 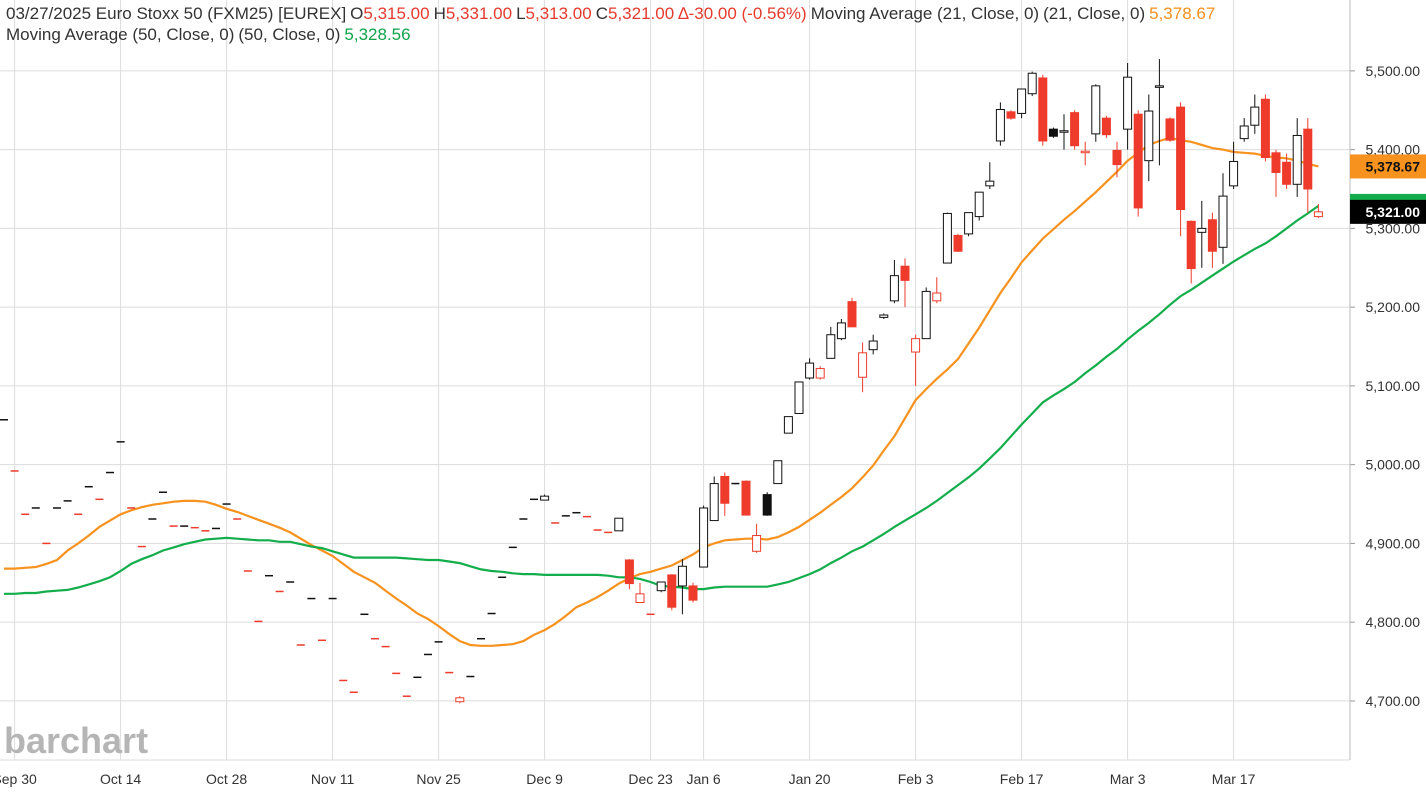 What do you see at coordinates (120, 779) in the screenshot?
I see `x-tick-label: Oct 14` at bounding box center [120, 779].